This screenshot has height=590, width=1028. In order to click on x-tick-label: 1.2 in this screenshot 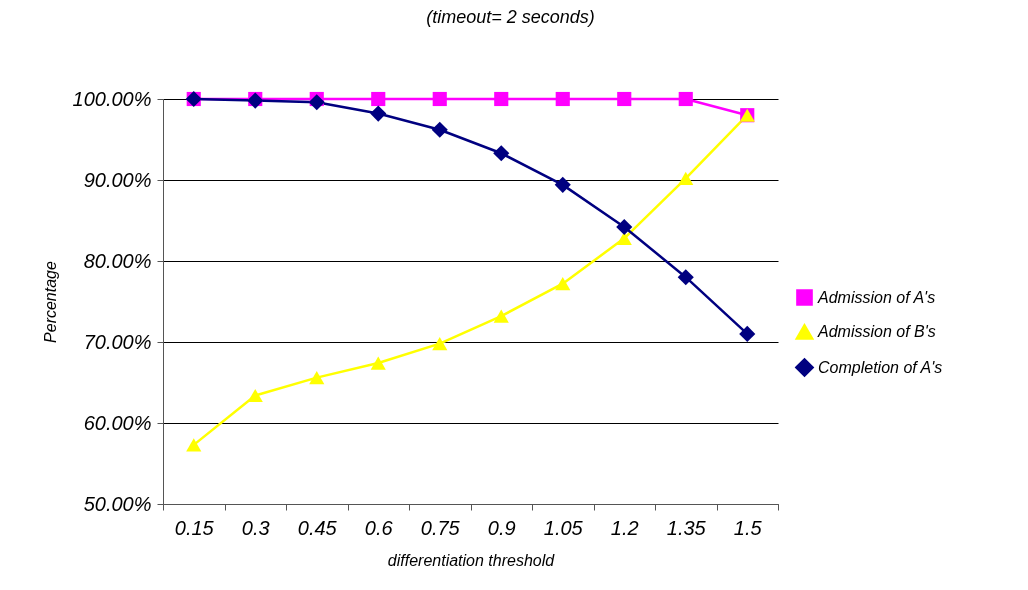, I will do `click(624, 527)`.